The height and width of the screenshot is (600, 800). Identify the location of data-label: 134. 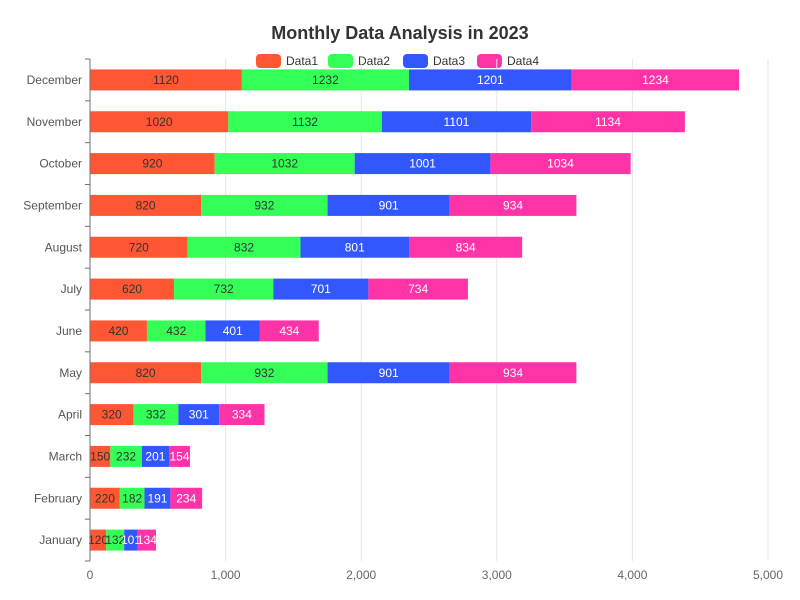
(147, 540).